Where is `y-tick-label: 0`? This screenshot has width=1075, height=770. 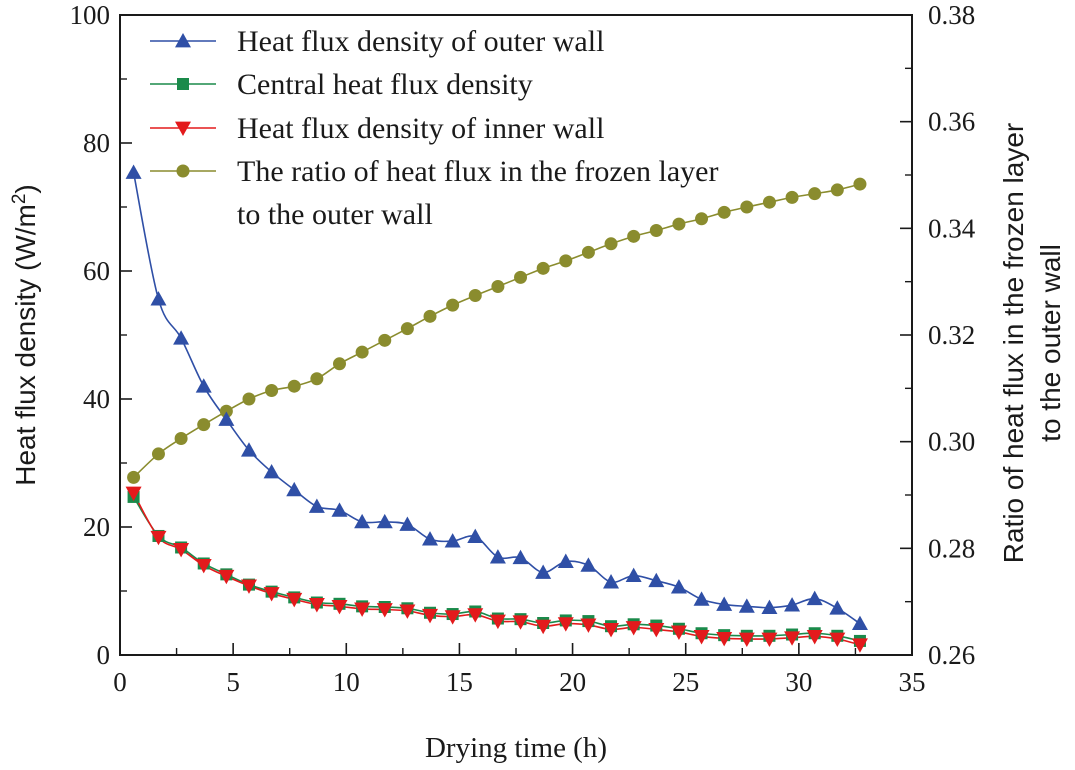 y-tick-label: 0 is located at coordinates (104, 655).